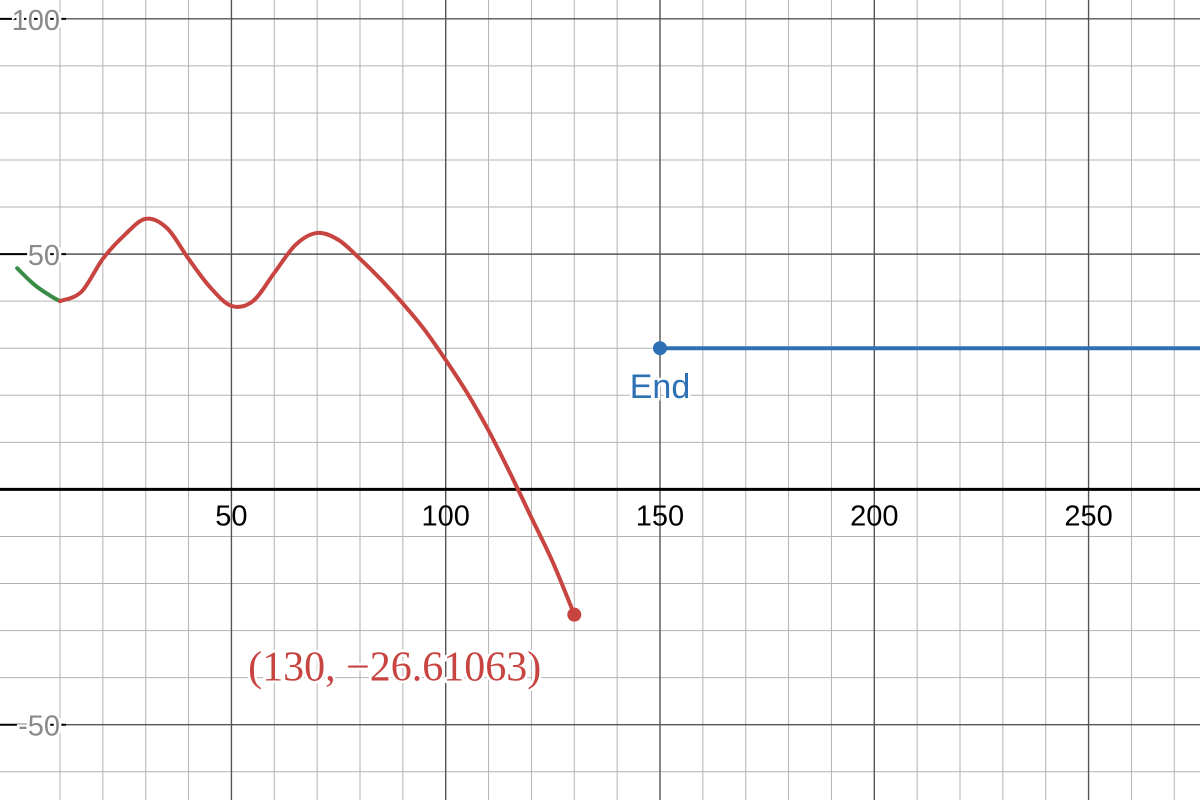  Describe the element at coordinates (660, 387) in the screenshot. I see `end-label: End` at that location.